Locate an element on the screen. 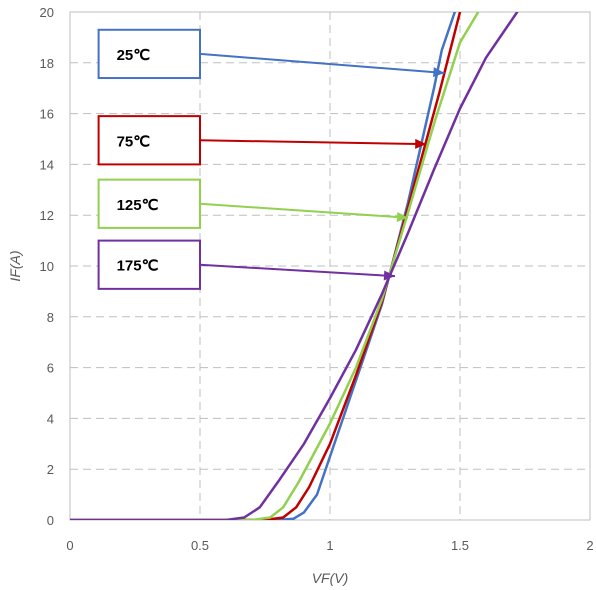 This screenshot has height=590, width=596. y-tick-label: 14 is located at coordinates (47, 164).